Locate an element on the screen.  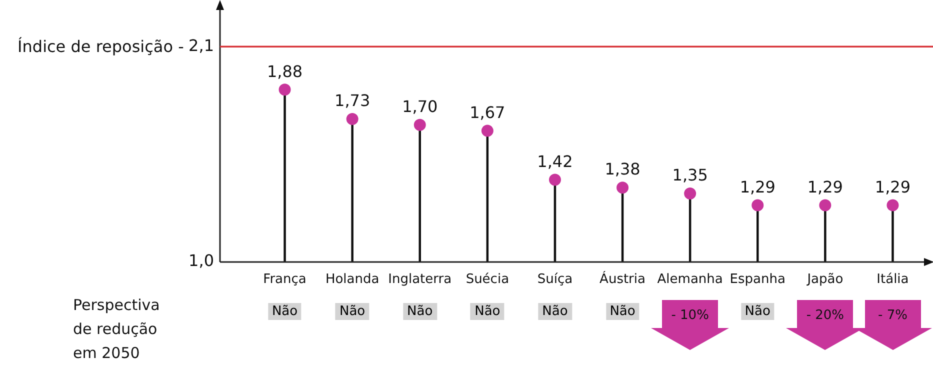
y-tick-label: 2,1 is located at coordinates (201, 45).